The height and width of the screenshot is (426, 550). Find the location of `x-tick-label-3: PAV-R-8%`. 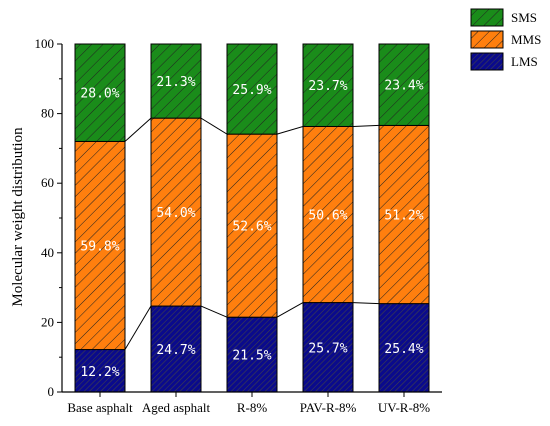

x-tick-label-3: PAV-R-8% is located at coordinates (328, 407).